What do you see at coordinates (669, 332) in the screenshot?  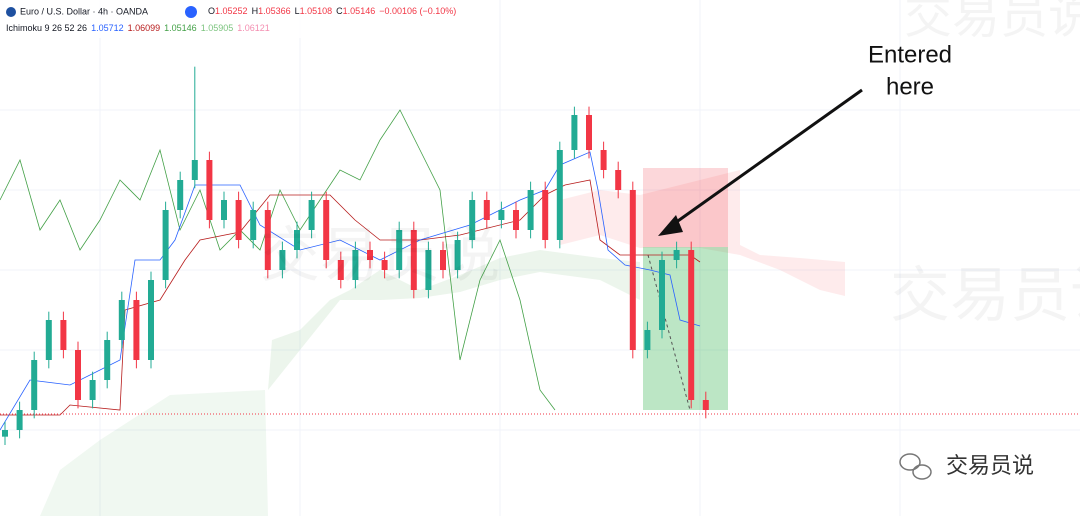 I see `position-line` at bounding box center [669, 332].